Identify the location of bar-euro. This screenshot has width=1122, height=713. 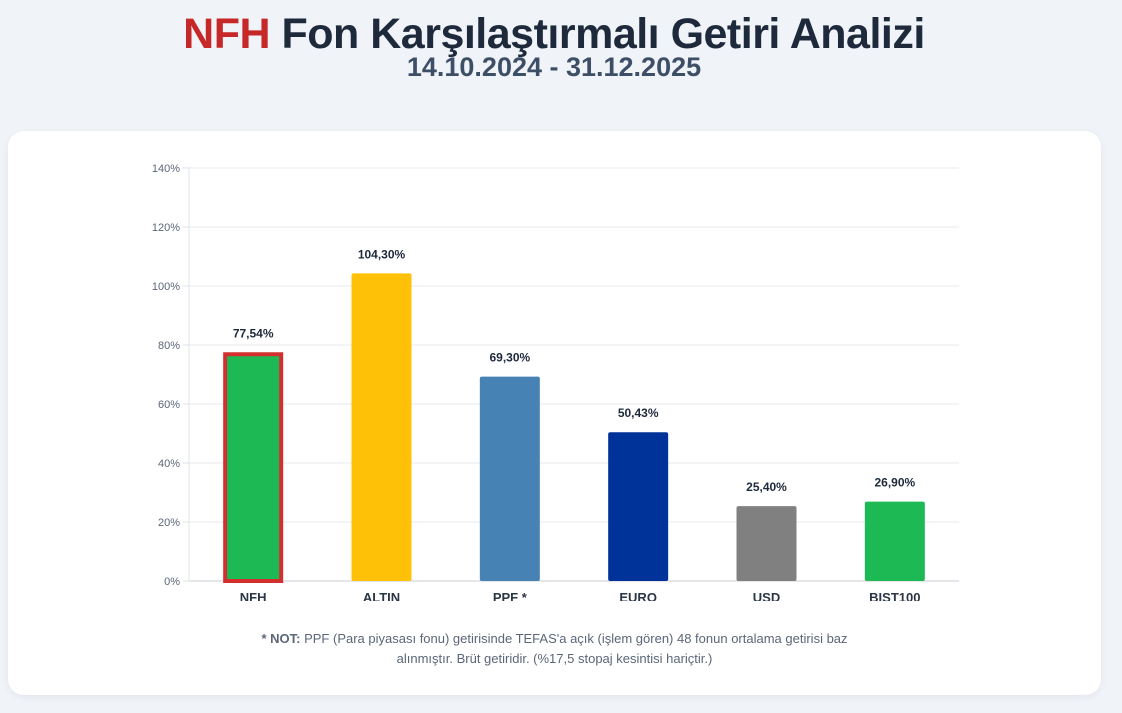
(638, 506).